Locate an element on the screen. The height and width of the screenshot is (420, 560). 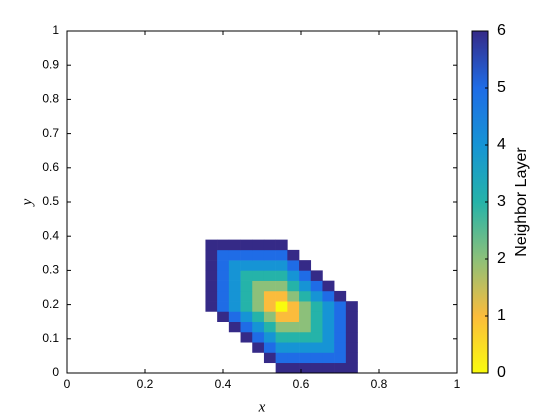
y-tick-label: 0.2 is located at coordinates (50, 304).